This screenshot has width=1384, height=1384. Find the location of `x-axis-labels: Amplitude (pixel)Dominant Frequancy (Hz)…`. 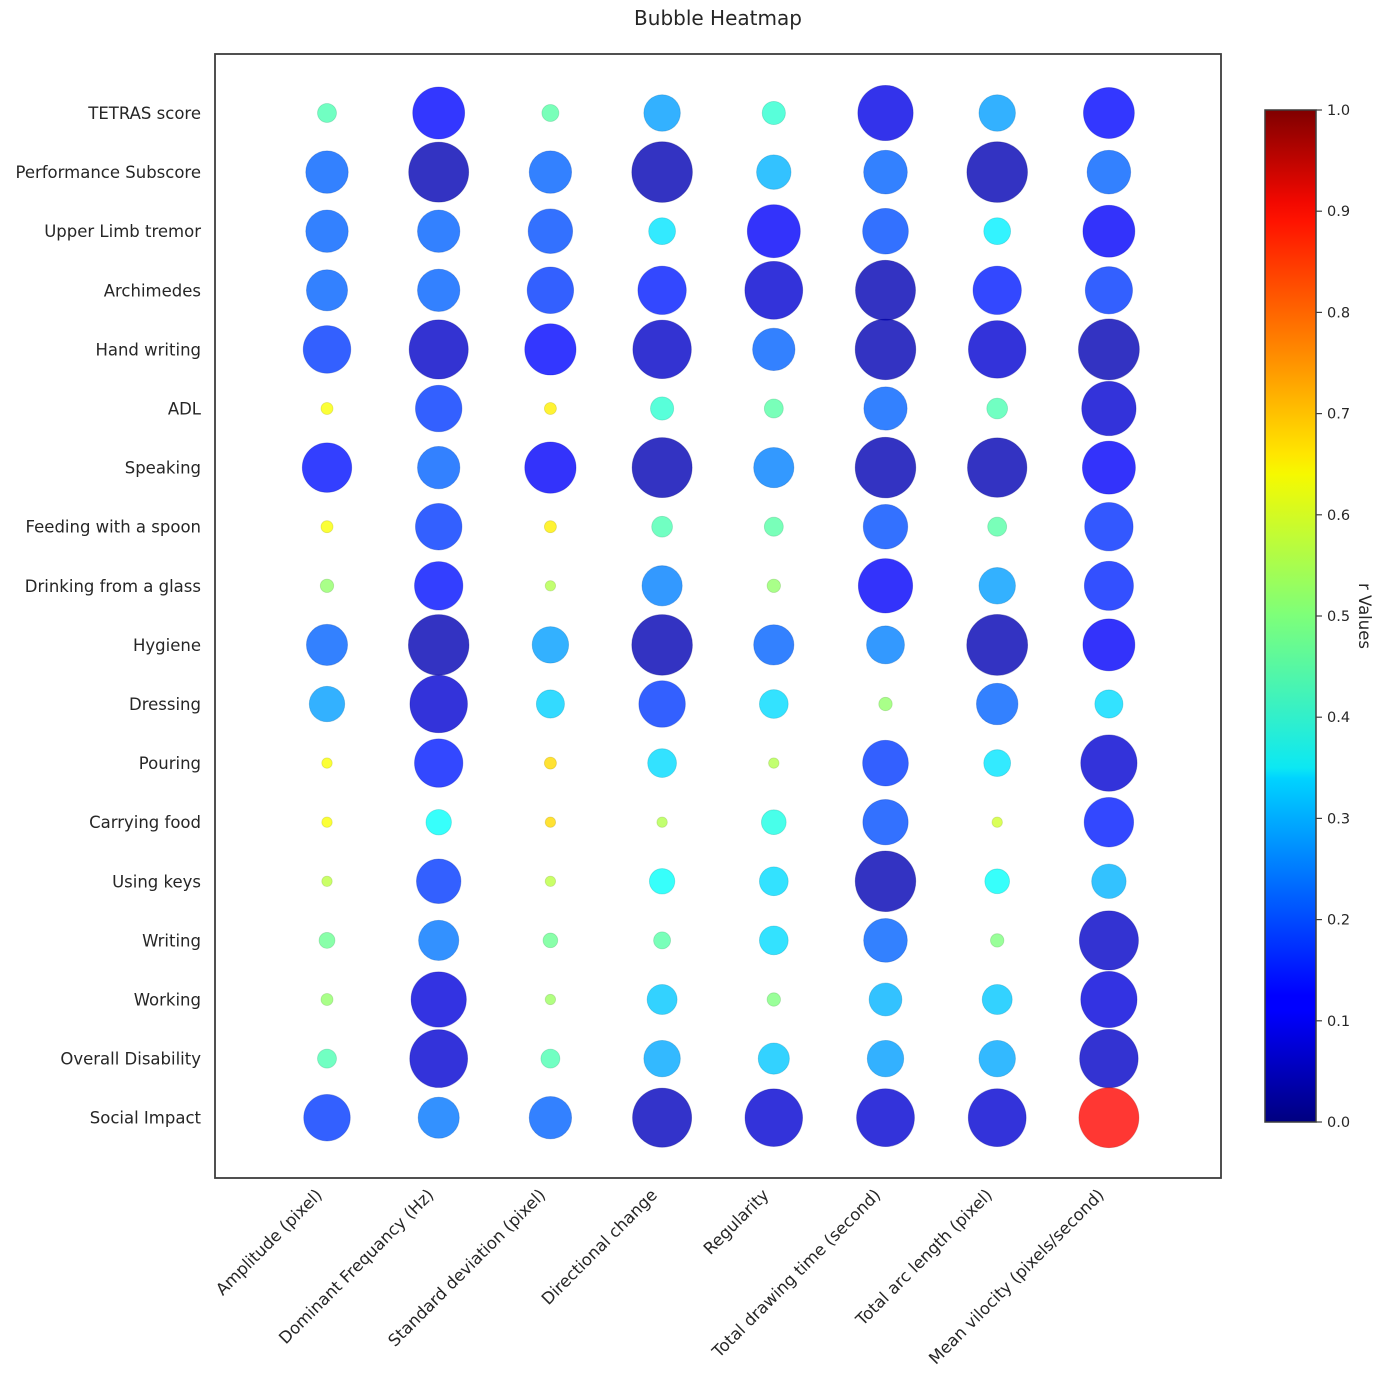

x-axis-labels: Amplitude (pixel)Dominant Frequancy (Hz)… is located at coordinates (660, 1276).